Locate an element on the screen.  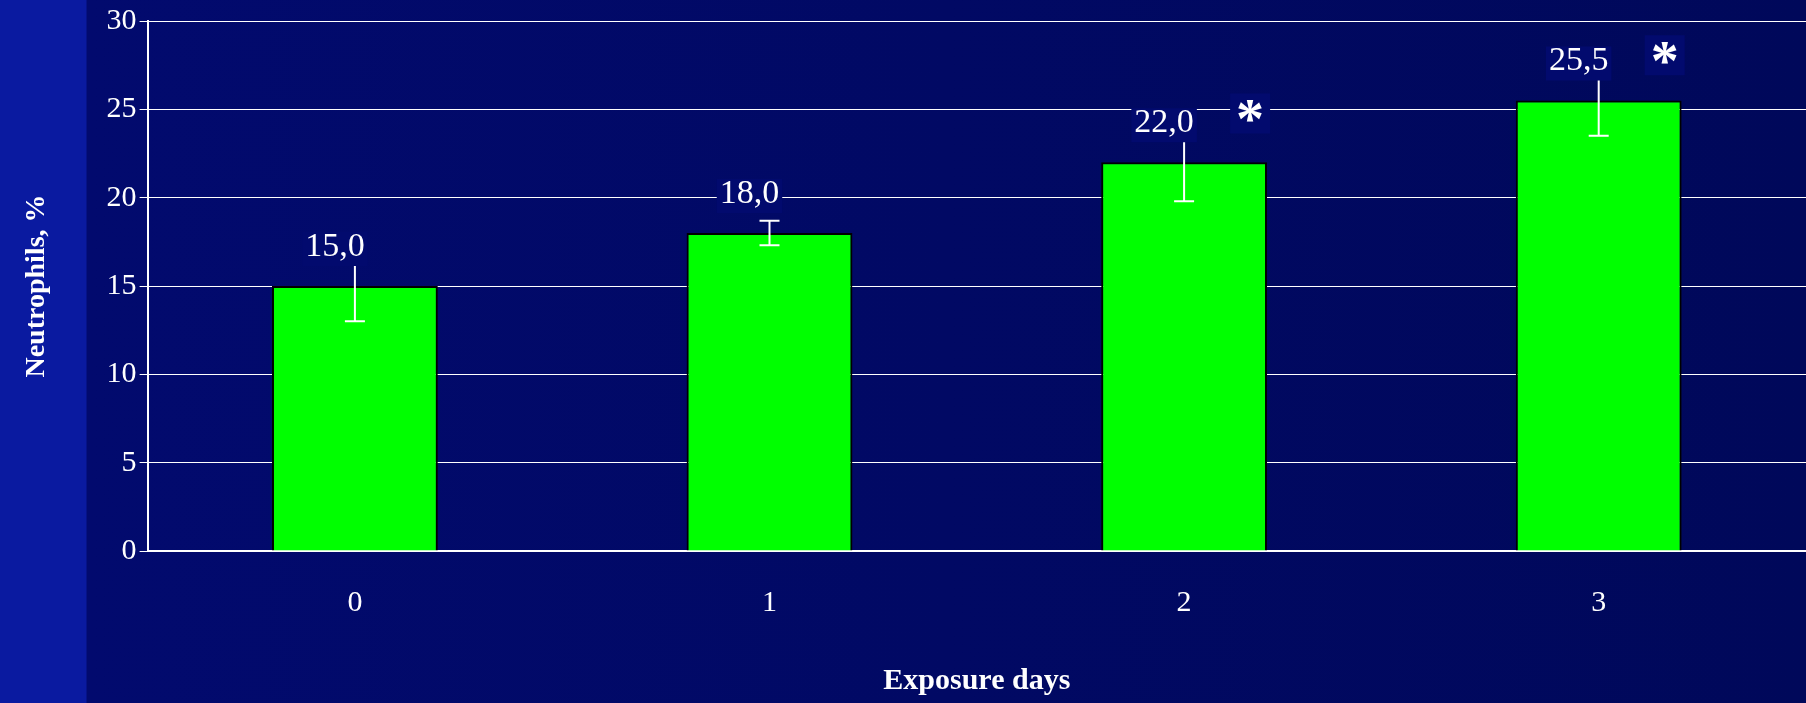
x-tick-label: 1 is located at coordinates (769, 600).